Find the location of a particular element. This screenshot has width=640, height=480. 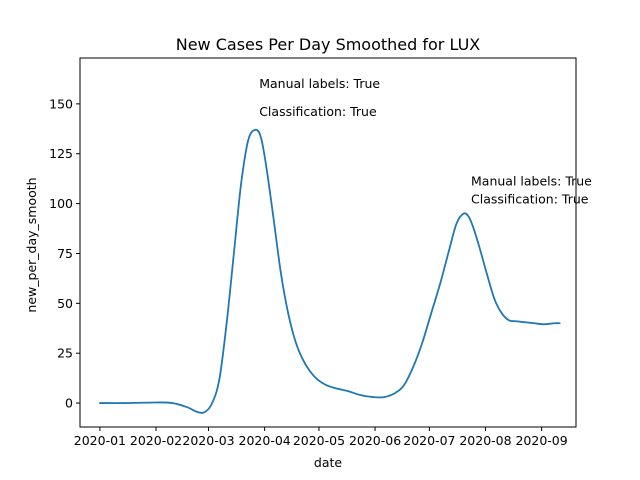

chart-title: New Cases Per Day Smoothed for LUX is located at coordinates (328, 44).